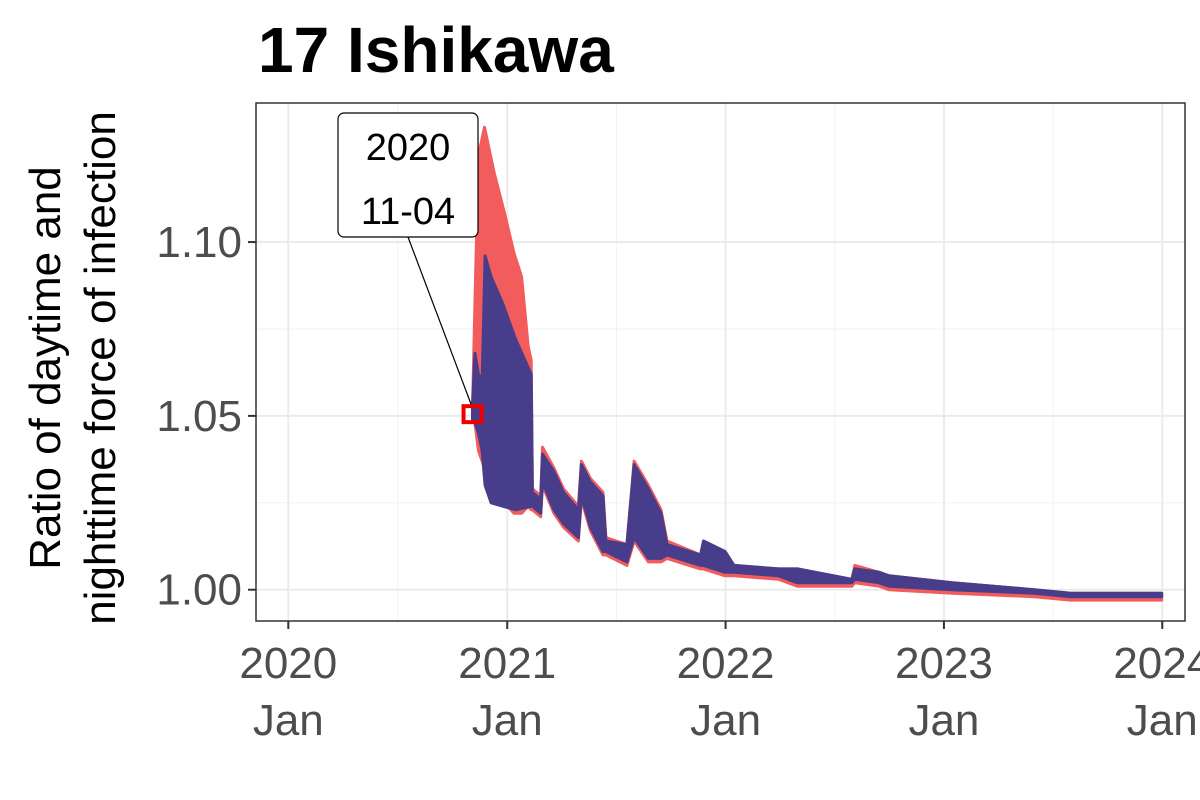 The height and width of the screenshot is (800, 1200). I want to click on x-tick-label: 2024, so click(1156, 663).